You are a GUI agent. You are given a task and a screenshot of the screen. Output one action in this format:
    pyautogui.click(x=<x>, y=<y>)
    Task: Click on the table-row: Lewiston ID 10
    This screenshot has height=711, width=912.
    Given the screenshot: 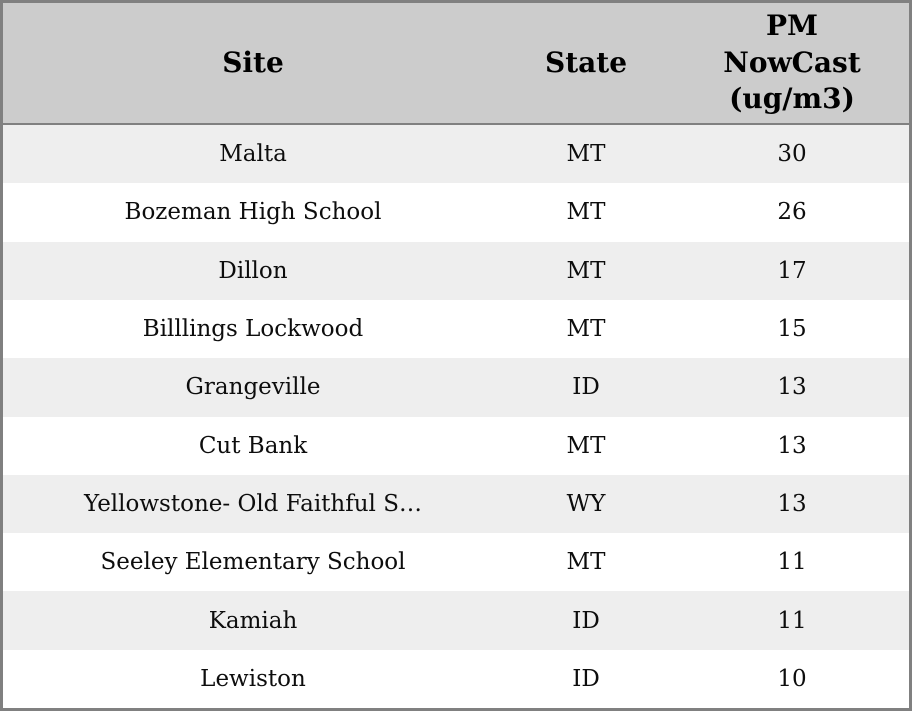 What is the action you would take?
    pyautogui.click(x=456, y=678)
    